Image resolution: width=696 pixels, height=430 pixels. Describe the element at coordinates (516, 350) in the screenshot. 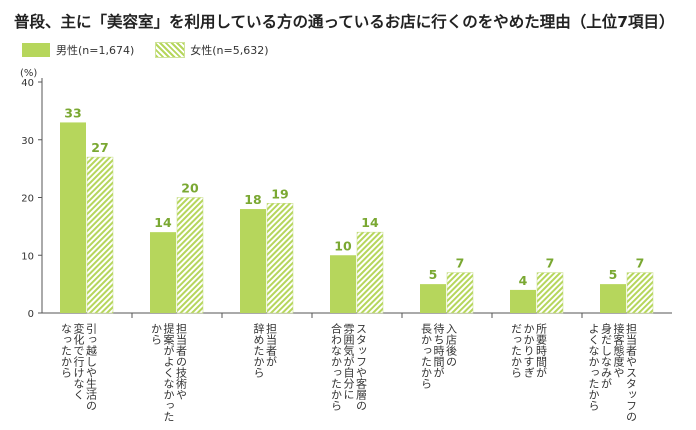

I see `x-category-label-line: だったから` at that location.